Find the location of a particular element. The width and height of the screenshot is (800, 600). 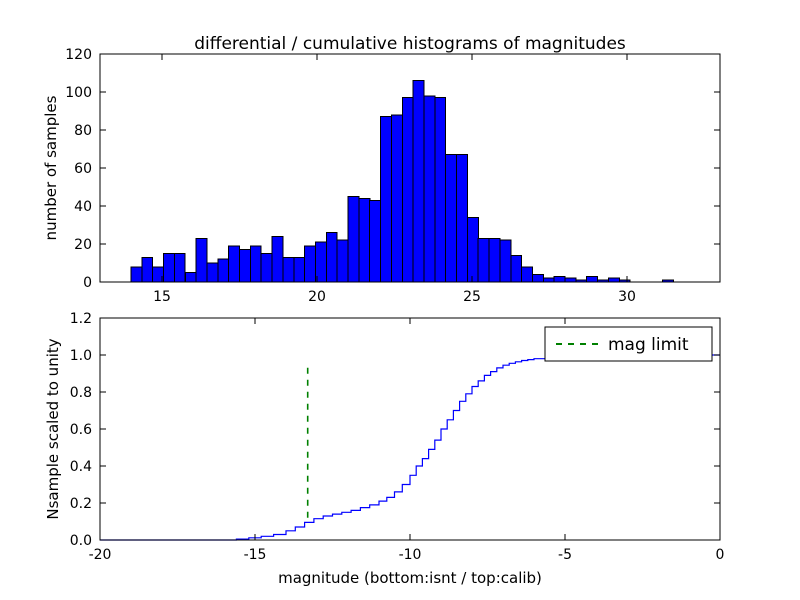

legend: mag limit is located at coordinates (628, 344).